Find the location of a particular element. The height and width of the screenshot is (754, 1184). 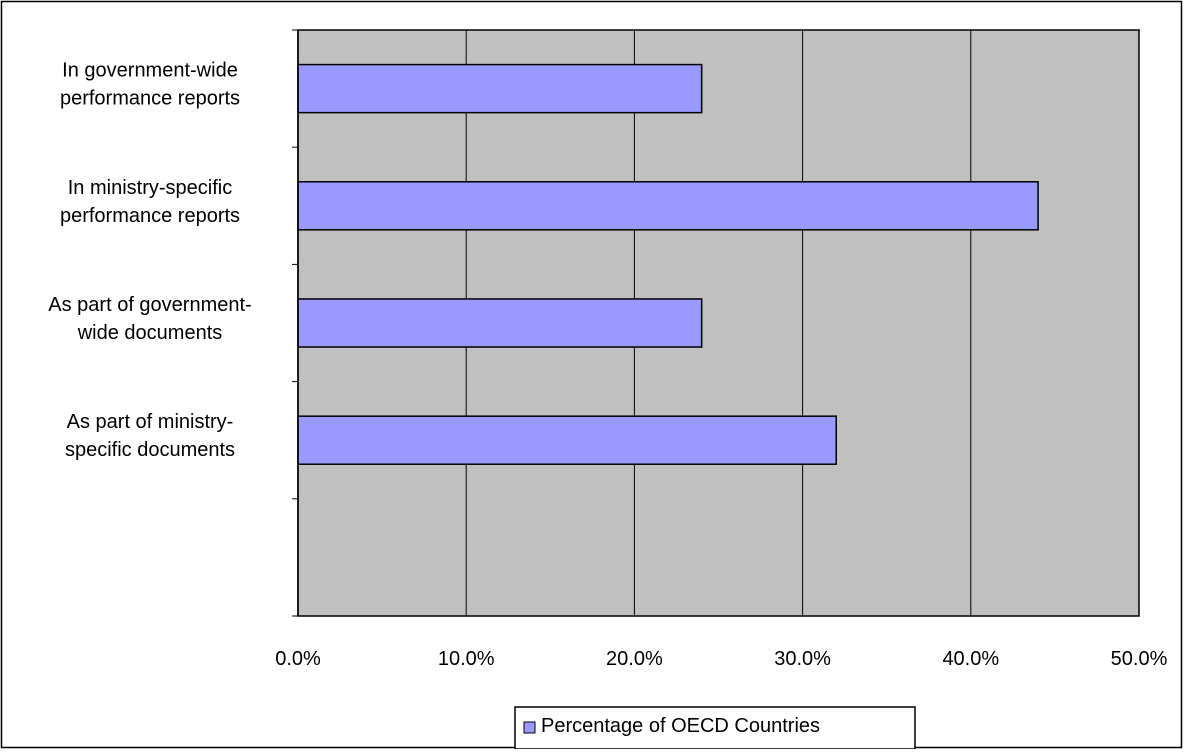

legend-box is located at coordinates (715, 728).